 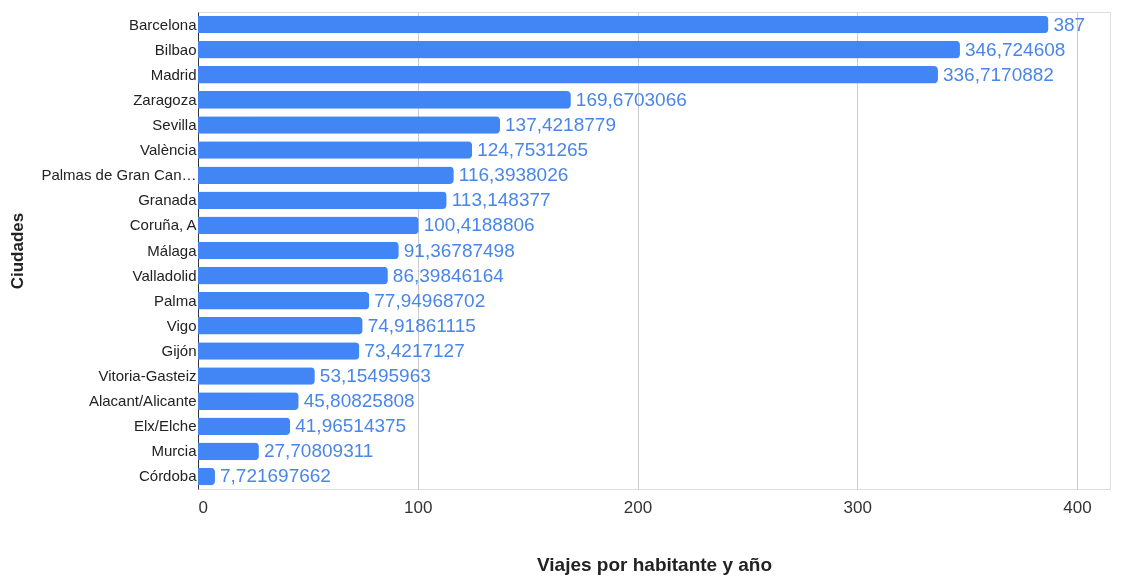 What do you see at coordinates (147, 376) in the screenshot?
I see `y-tick-label: Vitoria-Gasteiz` at bounding box center [147, 376].